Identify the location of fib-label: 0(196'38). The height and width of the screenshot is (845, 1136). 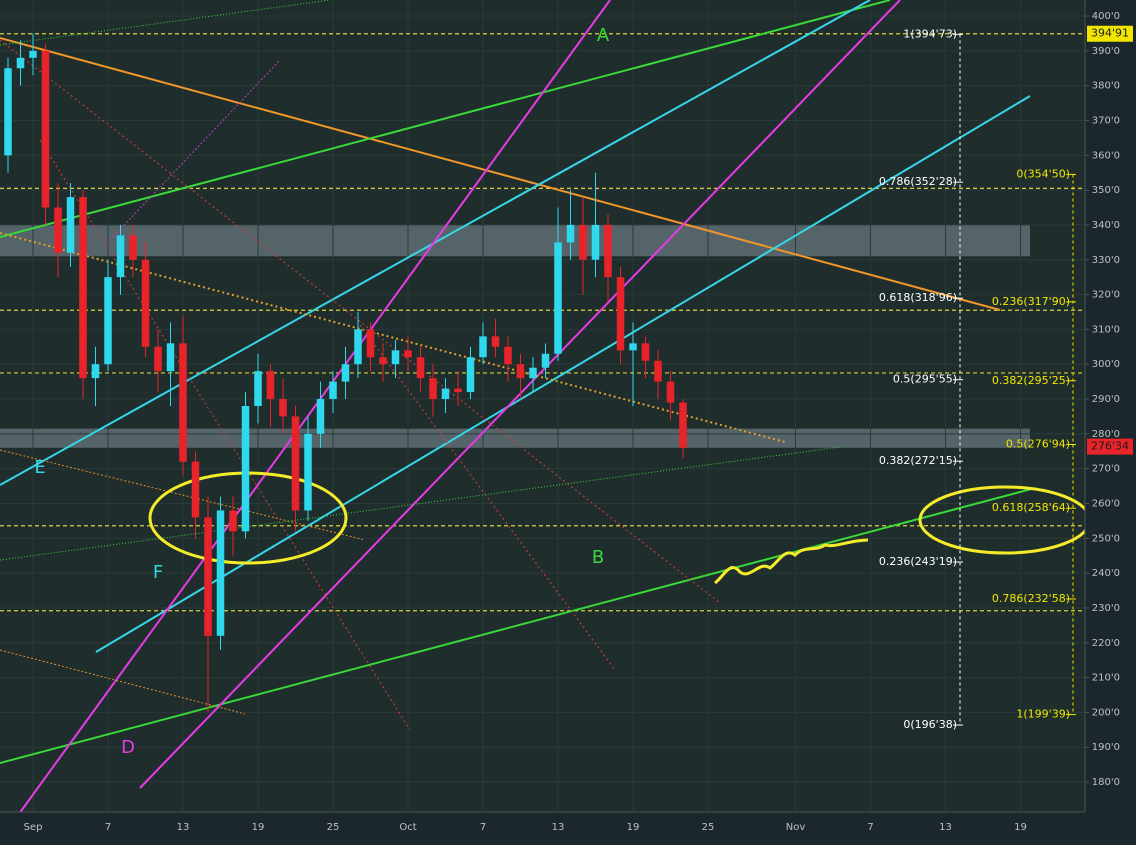
(930, 724).